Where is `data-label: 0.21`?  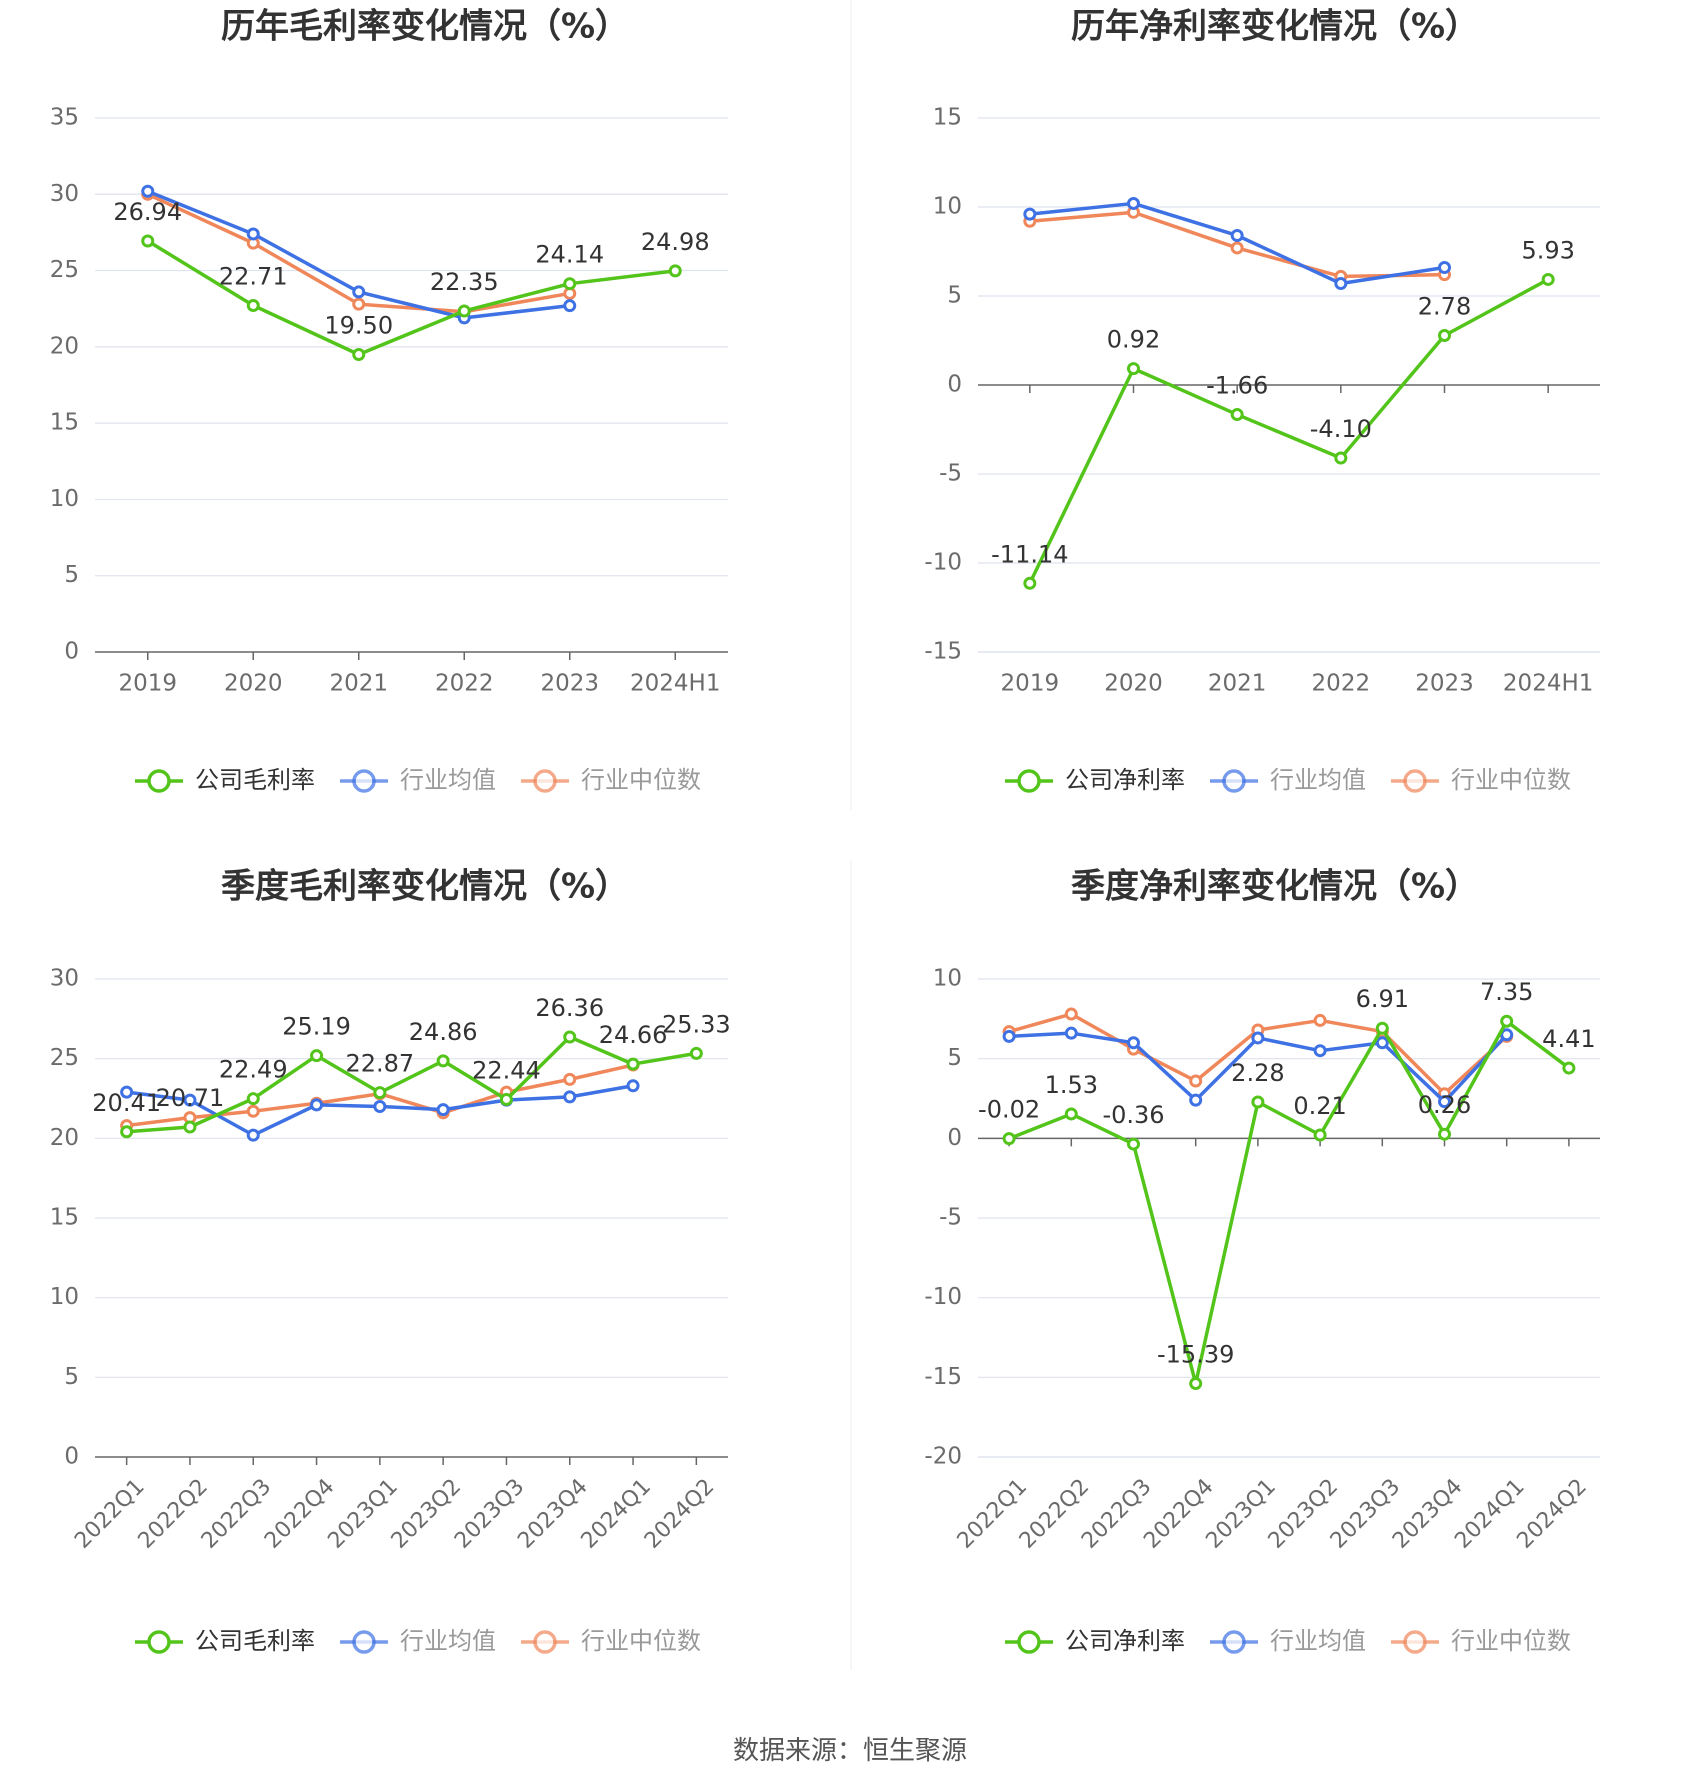
data-label: 0.21 is located at coordinates (1319, 1106).